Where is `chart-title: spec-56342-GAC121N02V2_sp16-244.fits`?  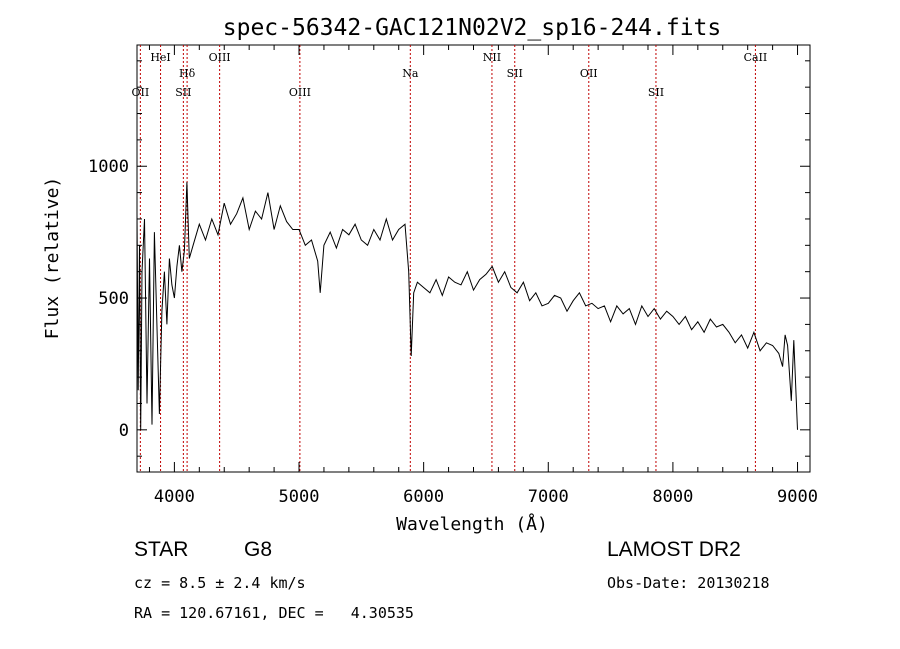 chart-title: spec-56342-GAC121N02V2_sp16-244.fits is located at coordinates (472, 28).